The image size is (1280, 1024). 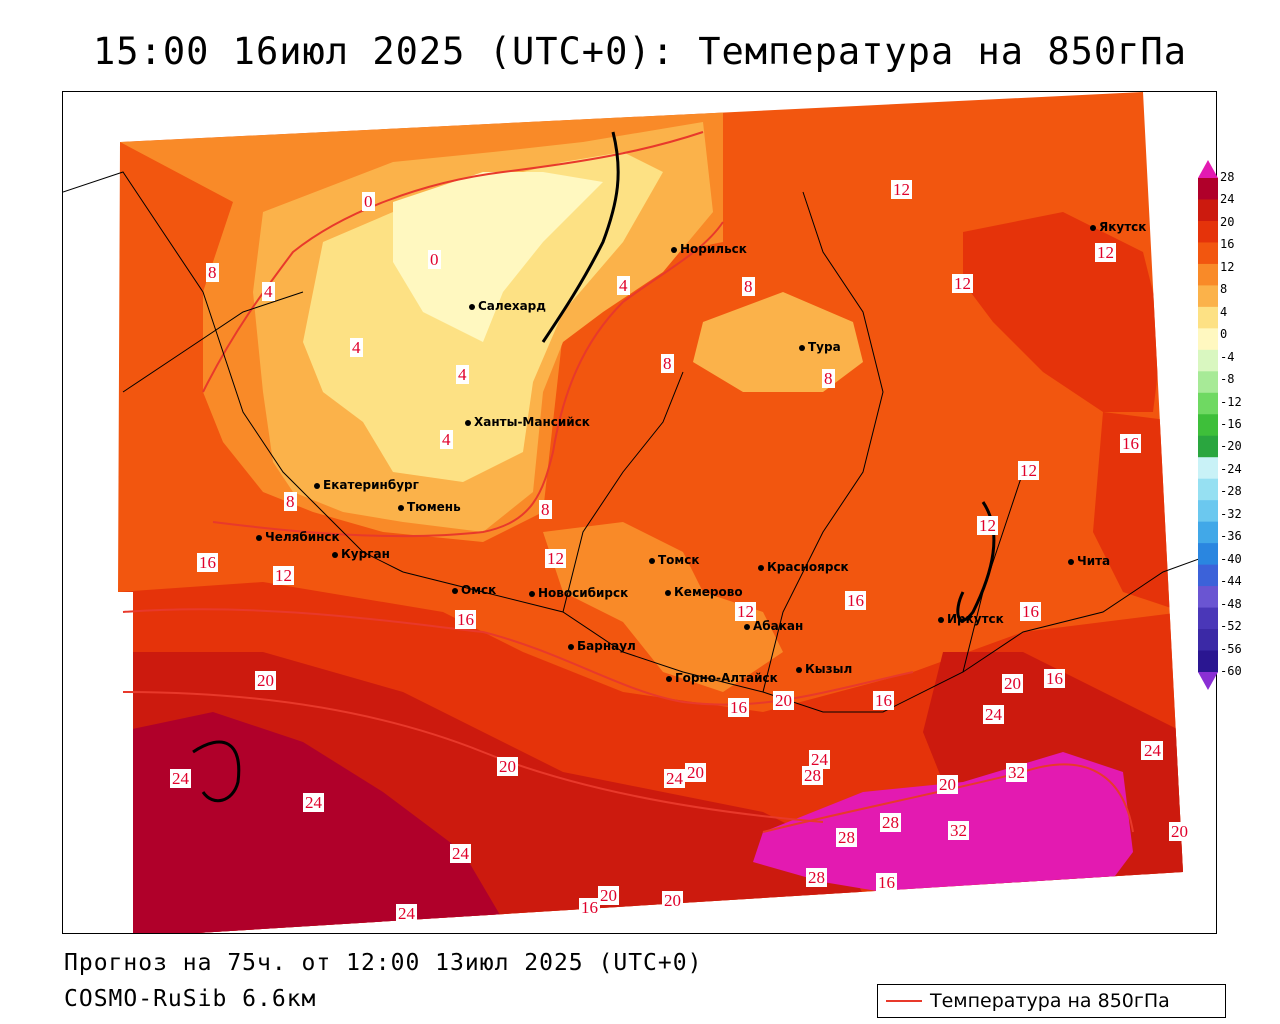 What do you see at coordinates (1231, 671) in the screenshot?
I see `colorbar-tick-label: -60` at bounding box center [1231, 671].